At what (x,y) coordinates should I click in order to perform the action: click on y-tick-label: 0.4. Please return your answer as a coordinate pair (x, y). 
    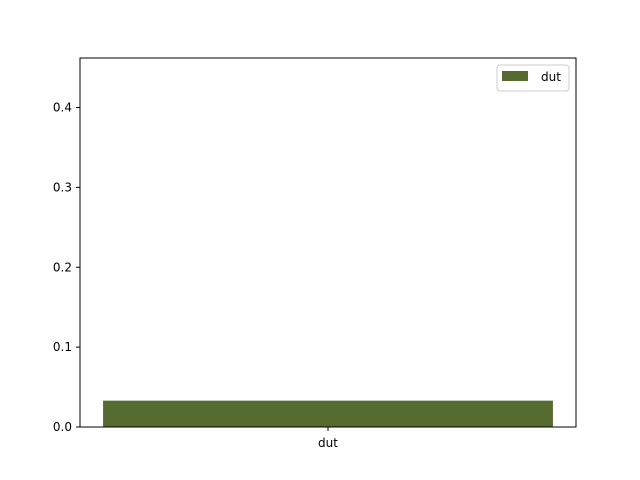
    Looking at the image, I should click on (62, 108).